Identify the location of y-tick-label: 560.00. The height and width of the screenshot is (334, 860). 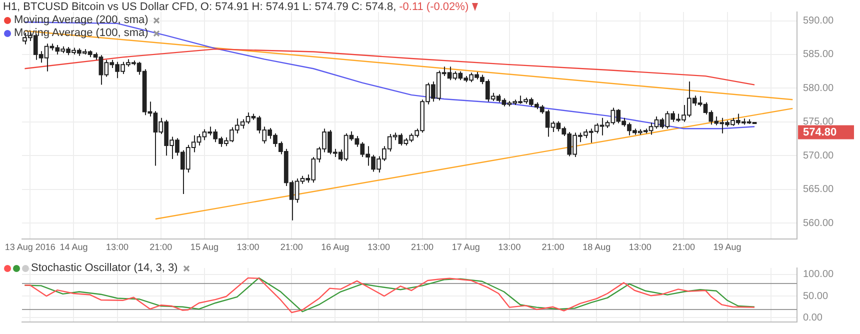
(818, 223).